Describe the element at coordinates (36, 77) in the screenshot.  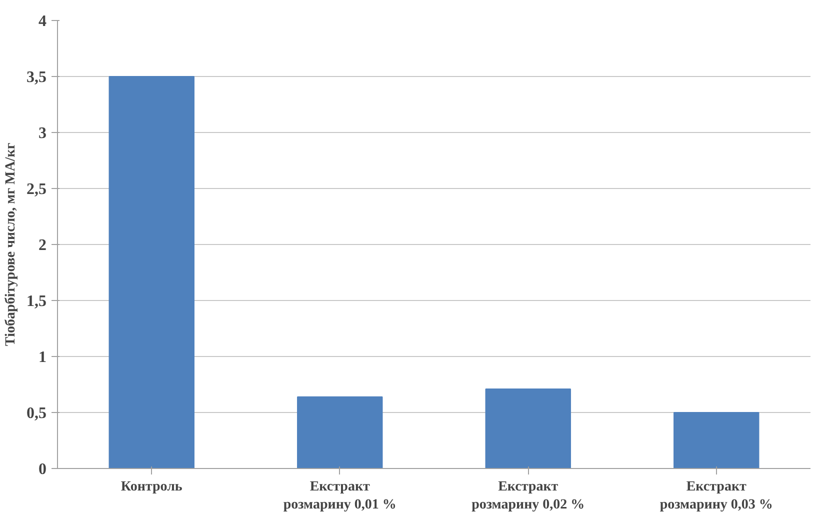
I see `y-tick-label: 3,5` at that location.